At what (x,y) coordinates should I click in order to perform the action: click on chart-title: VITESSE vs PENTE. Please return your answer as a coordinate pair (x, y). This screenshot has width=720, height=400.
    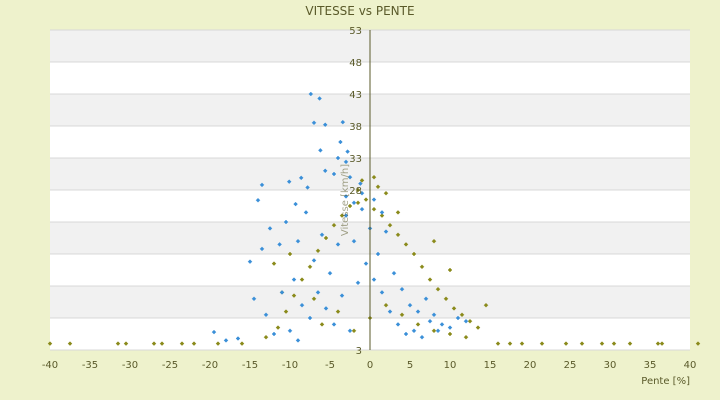
    Looking at the image, I should click on (359, 11).